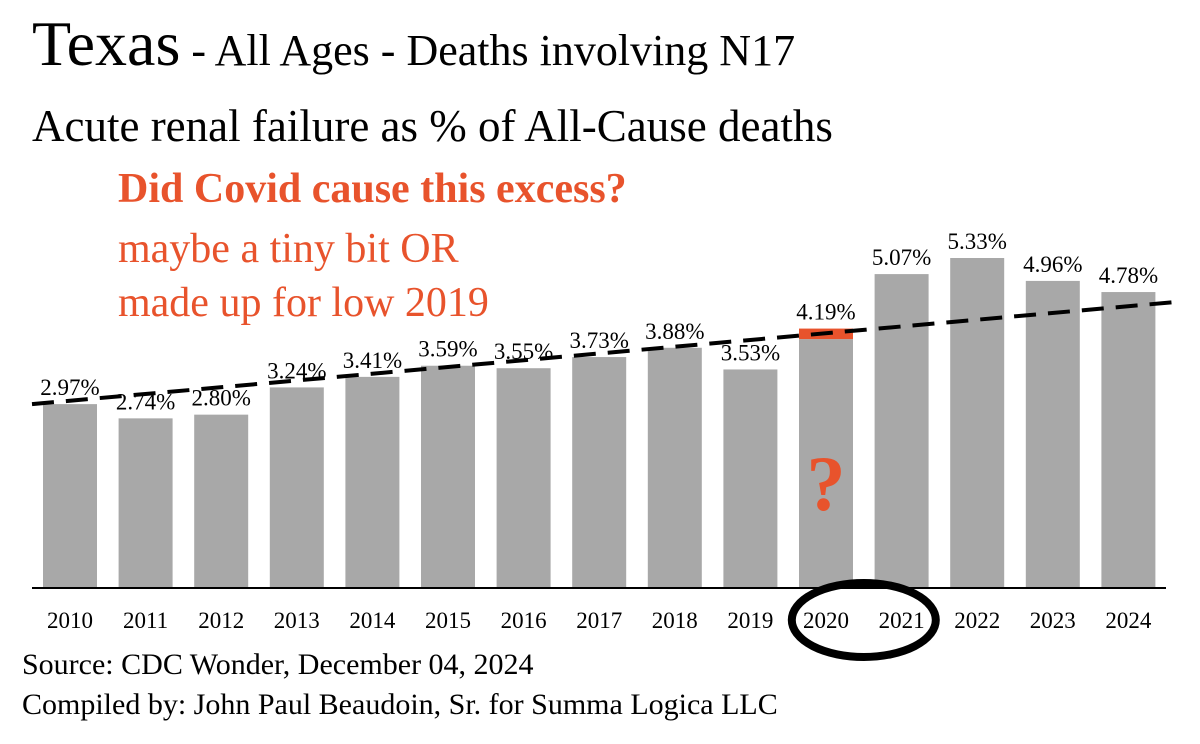  I want to click on bar-2015, so click(448, 476).